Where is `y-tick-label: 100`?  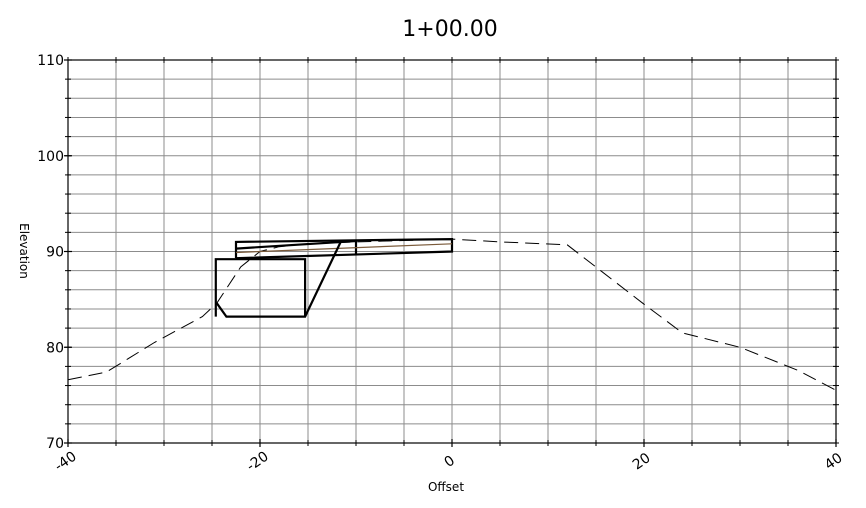 y-tick-label: 100 is located at coordinates (50, 157).